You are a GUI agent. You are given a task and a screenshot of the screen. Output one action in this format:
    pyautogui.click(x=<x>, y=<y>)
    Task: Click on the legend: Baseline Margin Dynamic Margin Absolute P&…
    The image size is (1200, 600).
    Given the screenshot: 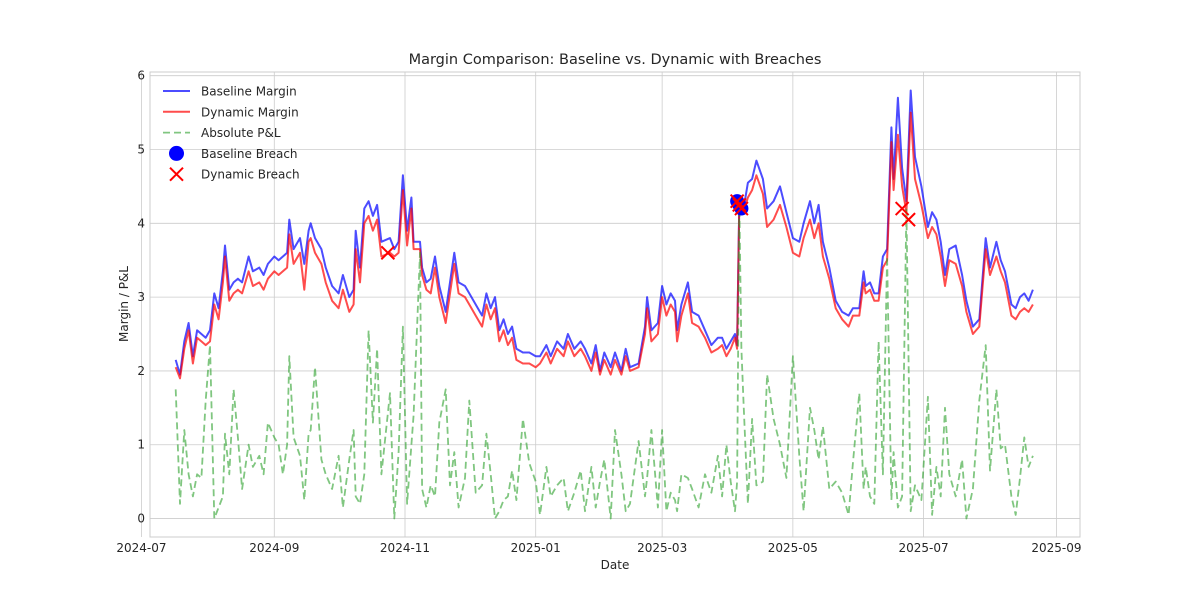 What is the action you would take?
    pyautogui.click(x=231, y=133)
    